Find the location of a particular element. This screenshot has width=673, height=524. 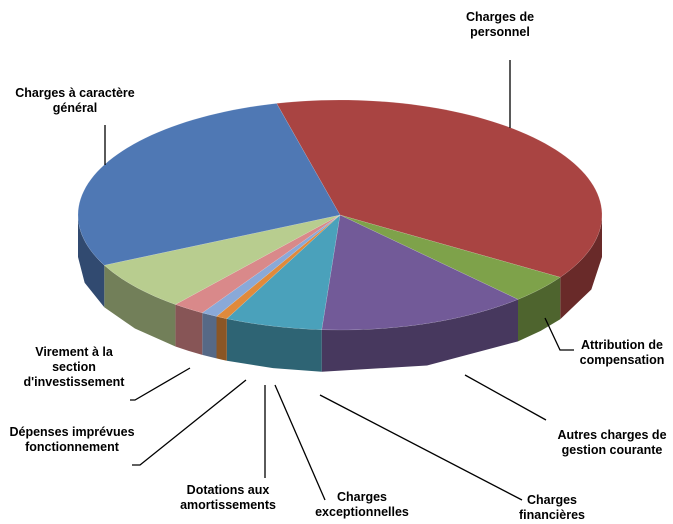

slice-label: Dépenses imprévues fonctionnement is located at coordinates (72, 439).